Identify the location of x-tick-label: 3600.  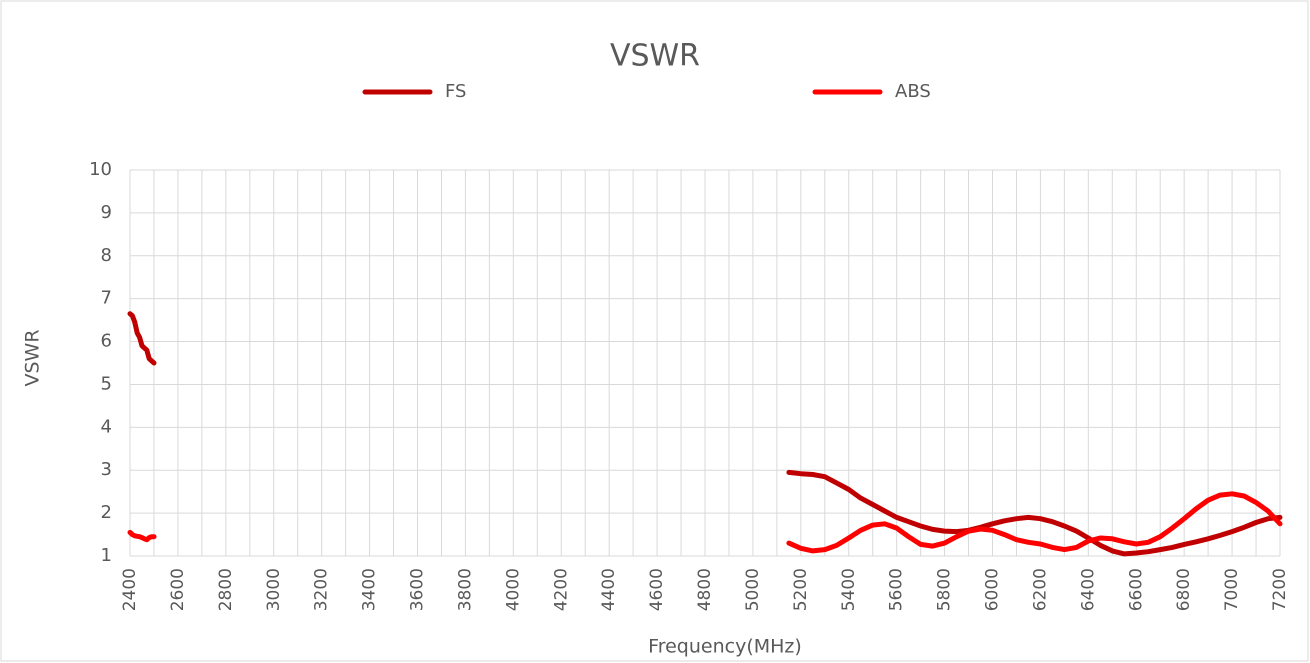
(418, 589).